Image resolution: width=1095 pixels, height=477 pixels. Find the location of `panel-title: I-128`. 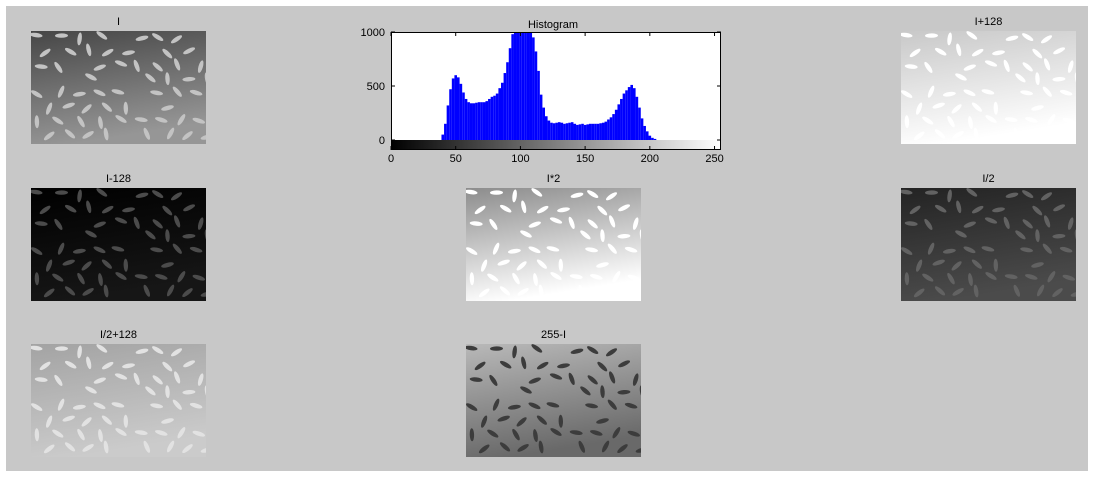

panel-title: I-128 is located at coordinates (118, 179).